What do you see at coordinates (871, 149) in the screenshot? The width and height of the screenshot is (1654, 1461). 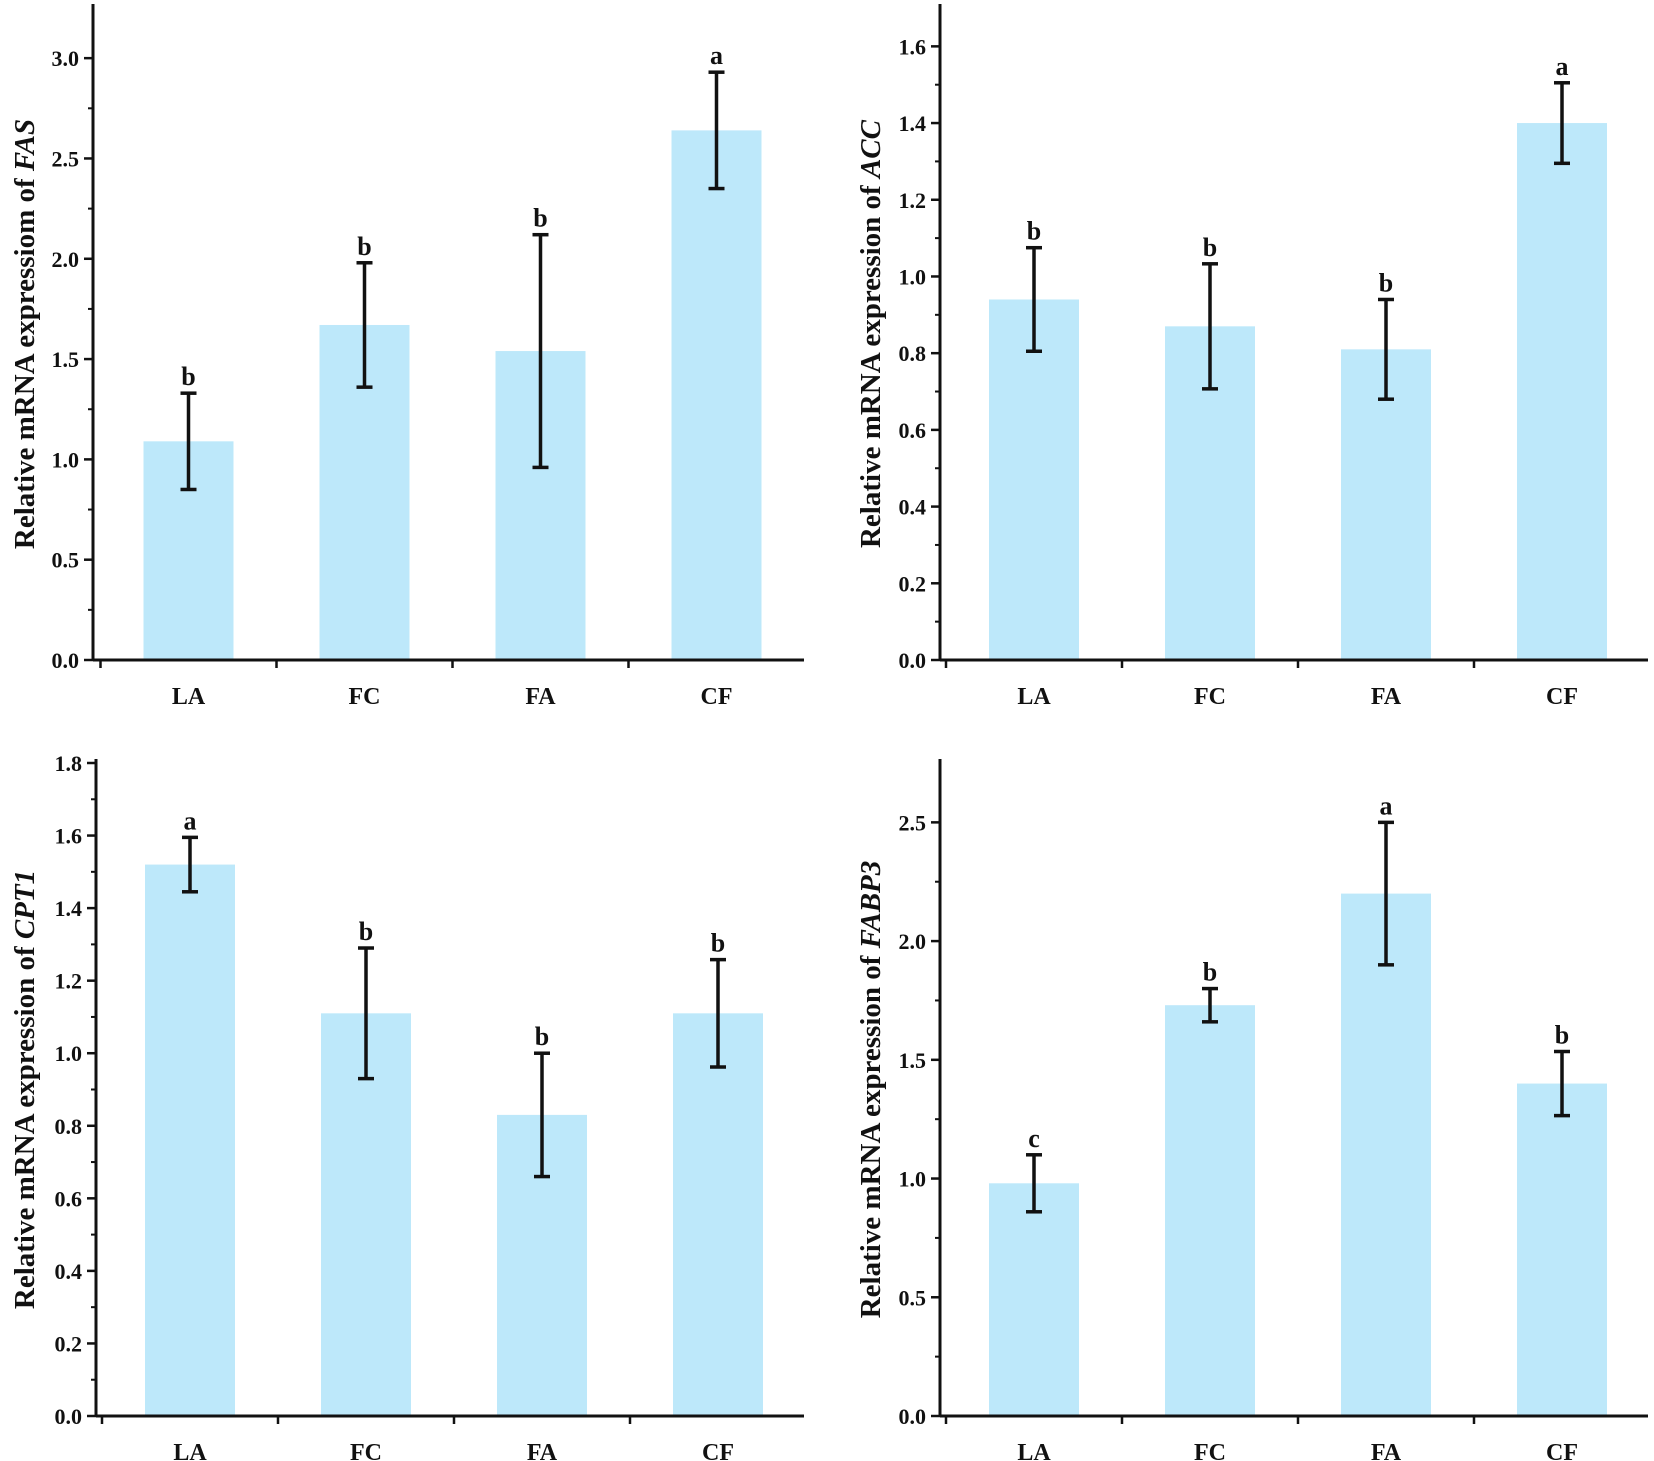 I see `y-axis-label-gene: ACC` at bounding box center [871, 149].